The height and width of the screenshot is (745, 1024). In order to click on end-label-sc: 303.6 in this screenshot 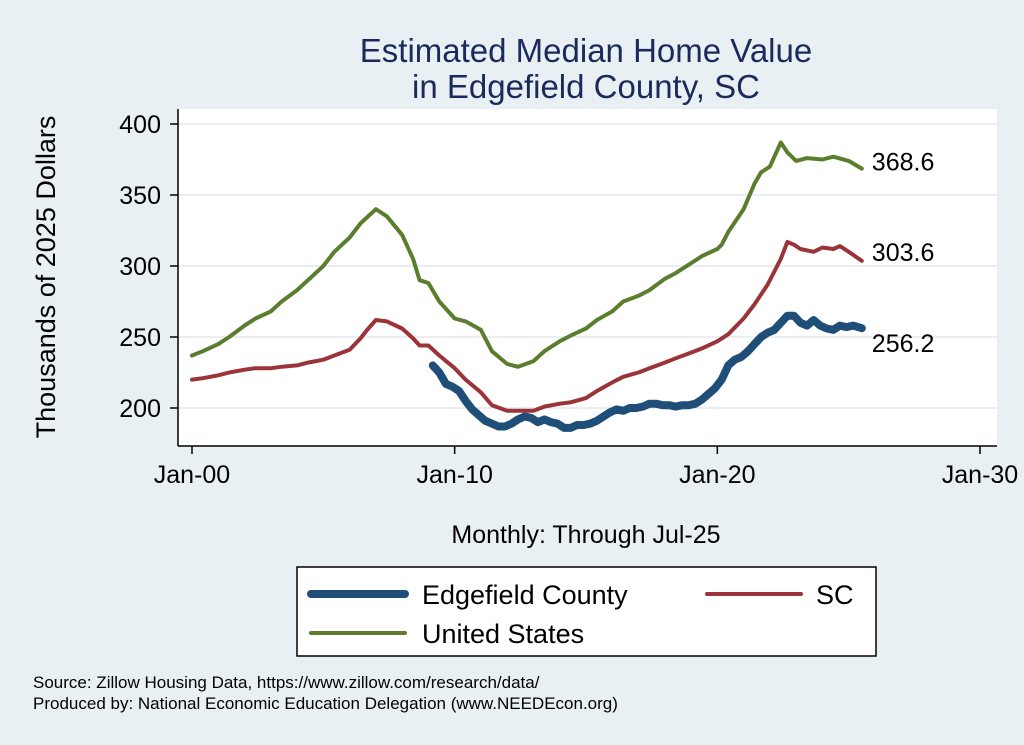, I will do `click(903, 253)`.